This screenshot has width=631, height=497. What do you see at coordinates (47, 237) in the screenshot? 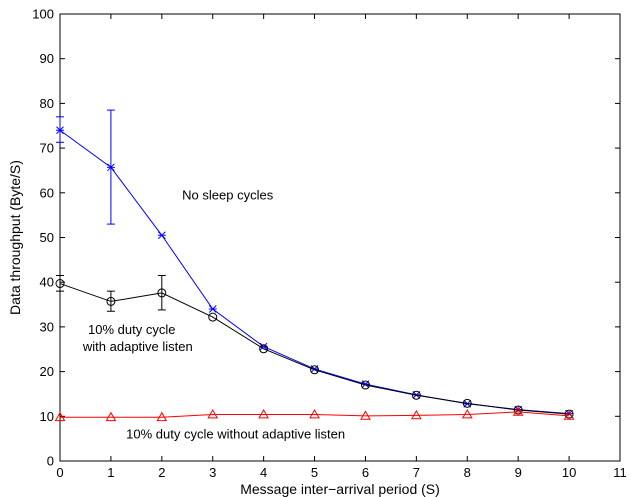
I see `y-tick-label: 50` at bounding box center [47, 237].